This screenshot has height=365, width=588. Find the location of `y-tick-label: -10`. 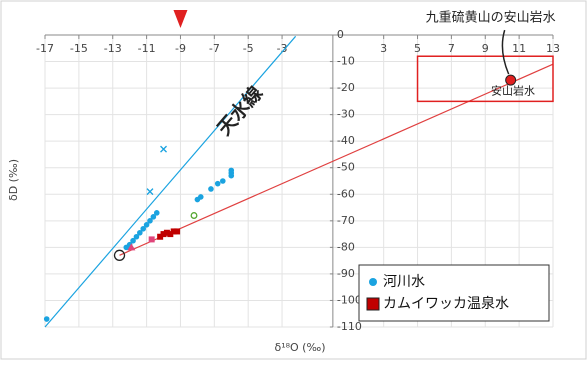

y-tick-label: -10 is located at coordinates (346, 61).